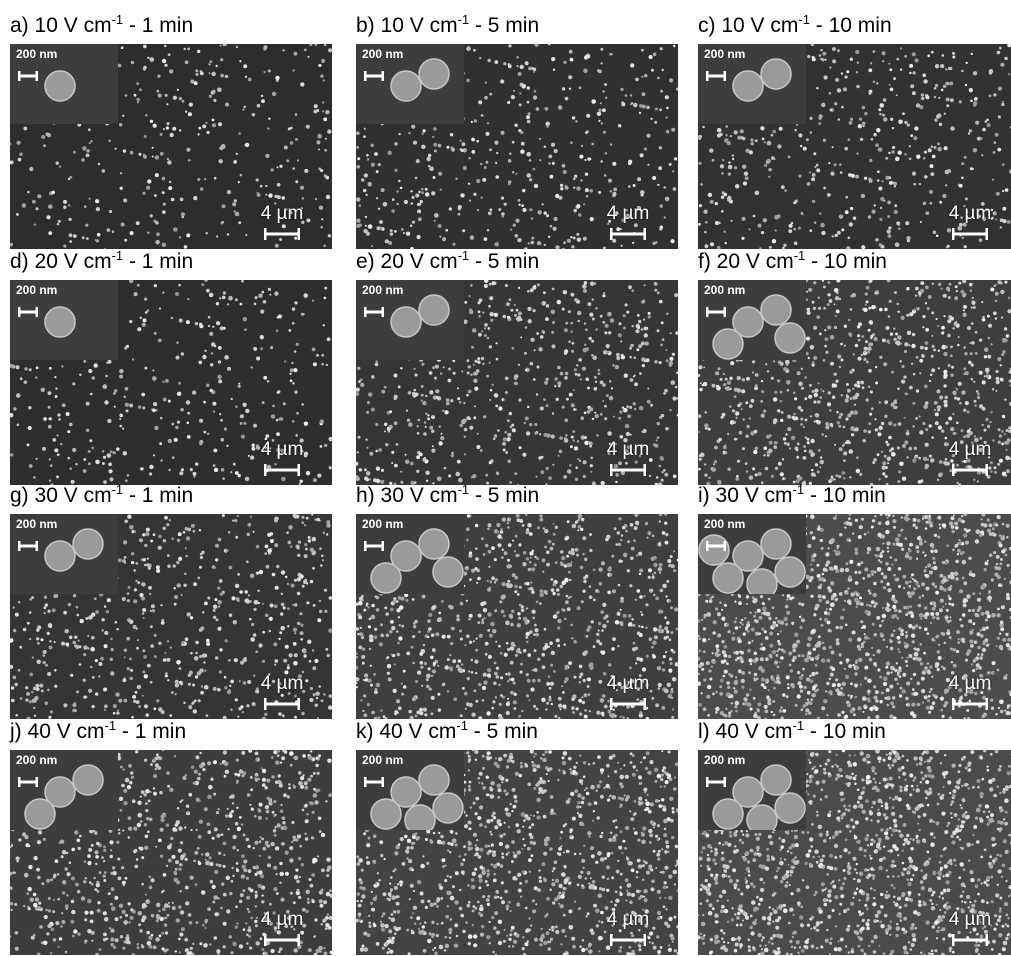  What do you see at coordinates (365, 731) in the screenshot?
I see `panel-letter: k)` at bounding box center [365, 731].